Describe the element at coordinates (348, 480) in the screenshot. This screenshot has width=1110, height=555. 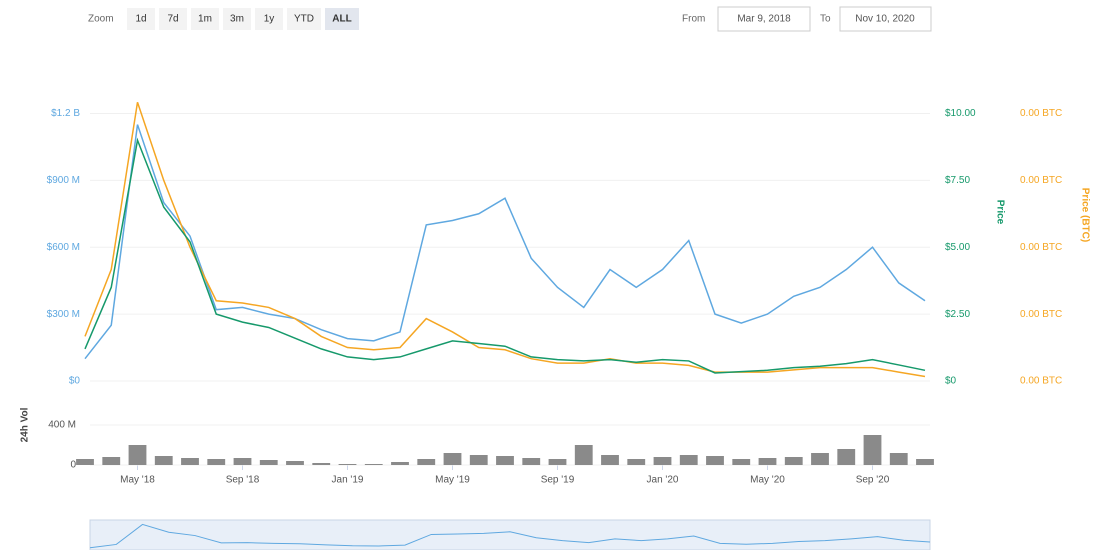
I see `x-tick-label: Jan '19` at that location.